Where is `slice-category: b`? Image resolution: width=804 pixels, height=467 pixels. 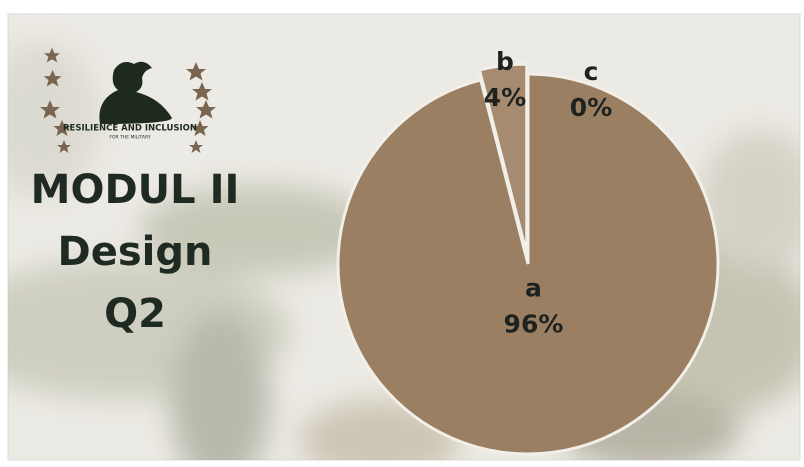 slice-category: b is located at coordinates (505, 61).